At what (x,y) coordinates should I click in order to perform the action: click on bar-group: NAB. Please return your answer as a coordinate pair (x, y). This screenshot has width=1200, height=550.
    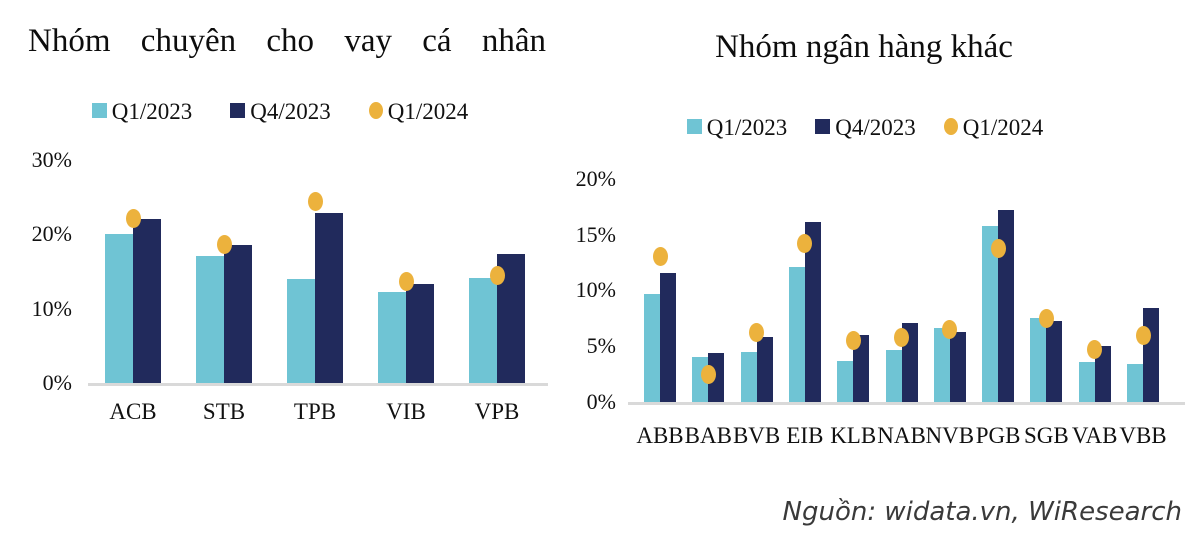
    Looking at the image, I should click on (901, 313).